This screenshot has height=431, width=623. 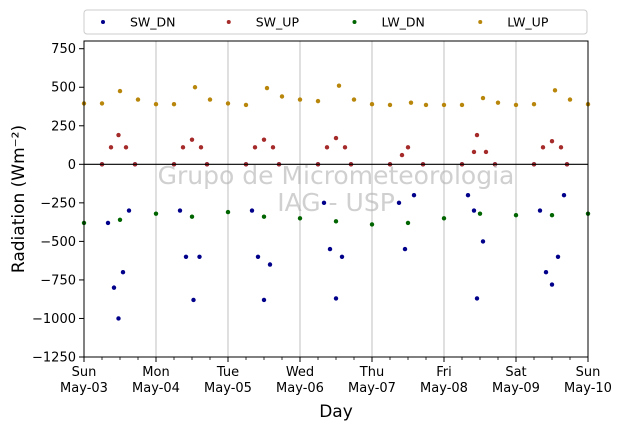 What do you see at coordinates (228, 380) in the screenshot?
I see `x-tick-label: Tue May-05` at bounding box center [228, 380].